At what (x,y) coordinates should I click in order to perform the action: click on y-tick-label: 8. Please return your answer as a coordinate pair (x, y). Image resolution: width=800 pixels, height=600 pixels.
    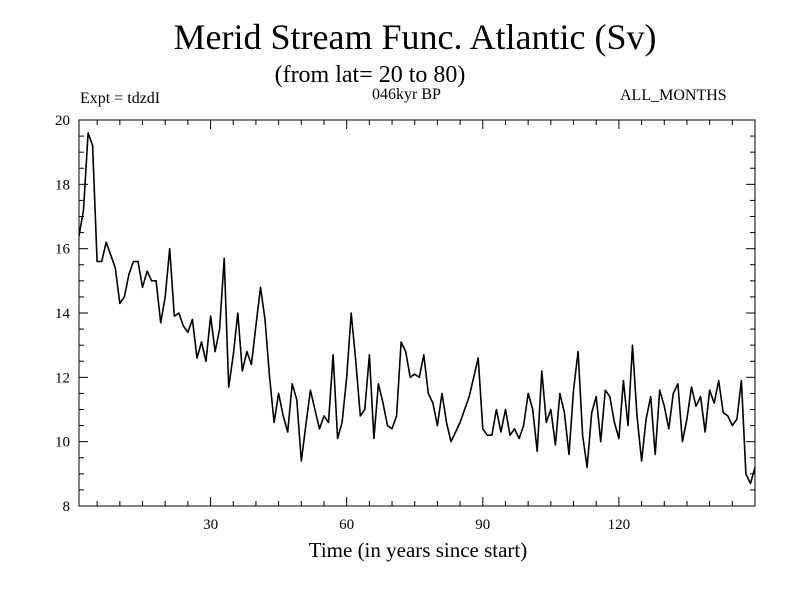
    Looking at the image, I should click on (67, 507).